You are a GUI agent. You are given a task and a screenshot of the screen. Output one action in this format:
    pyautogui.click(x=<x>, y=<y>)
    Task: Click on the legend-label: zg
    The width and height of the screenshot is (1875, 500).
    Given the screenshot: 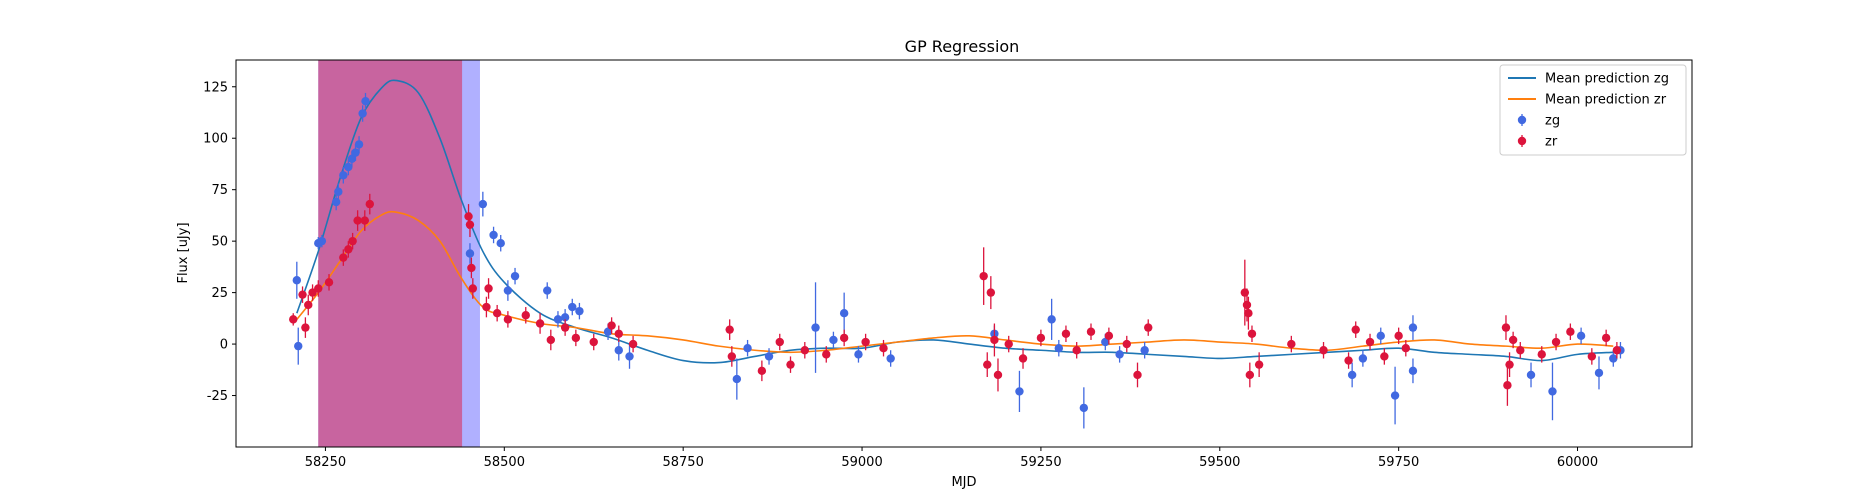 What is the action you would take?
    pyautogui.click(x=1552, y=121)
    